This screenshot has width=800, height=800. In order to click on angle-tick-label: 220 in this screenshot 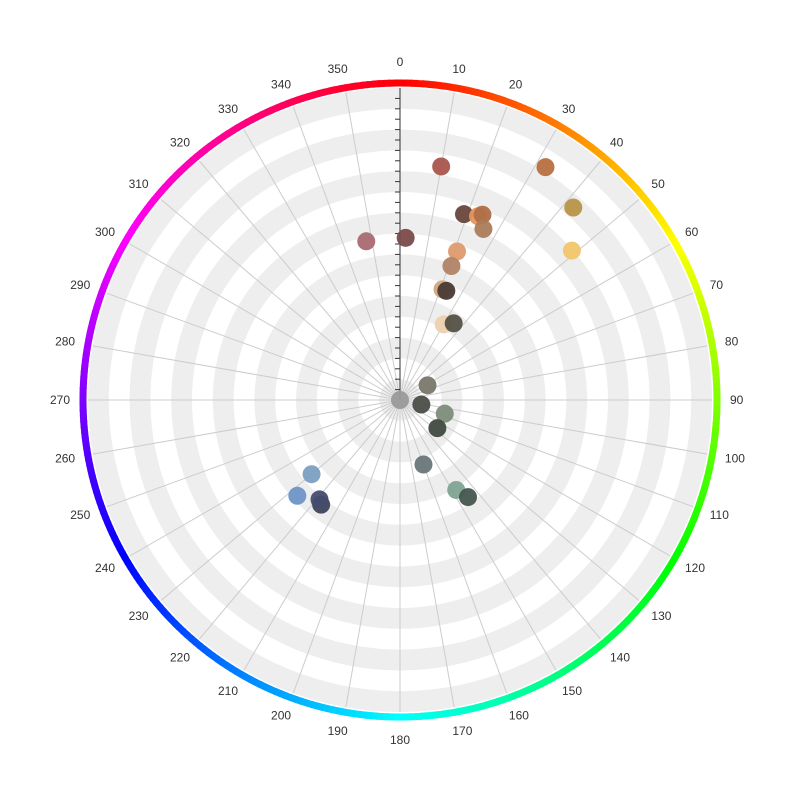, I will do `click(180, 657)`.